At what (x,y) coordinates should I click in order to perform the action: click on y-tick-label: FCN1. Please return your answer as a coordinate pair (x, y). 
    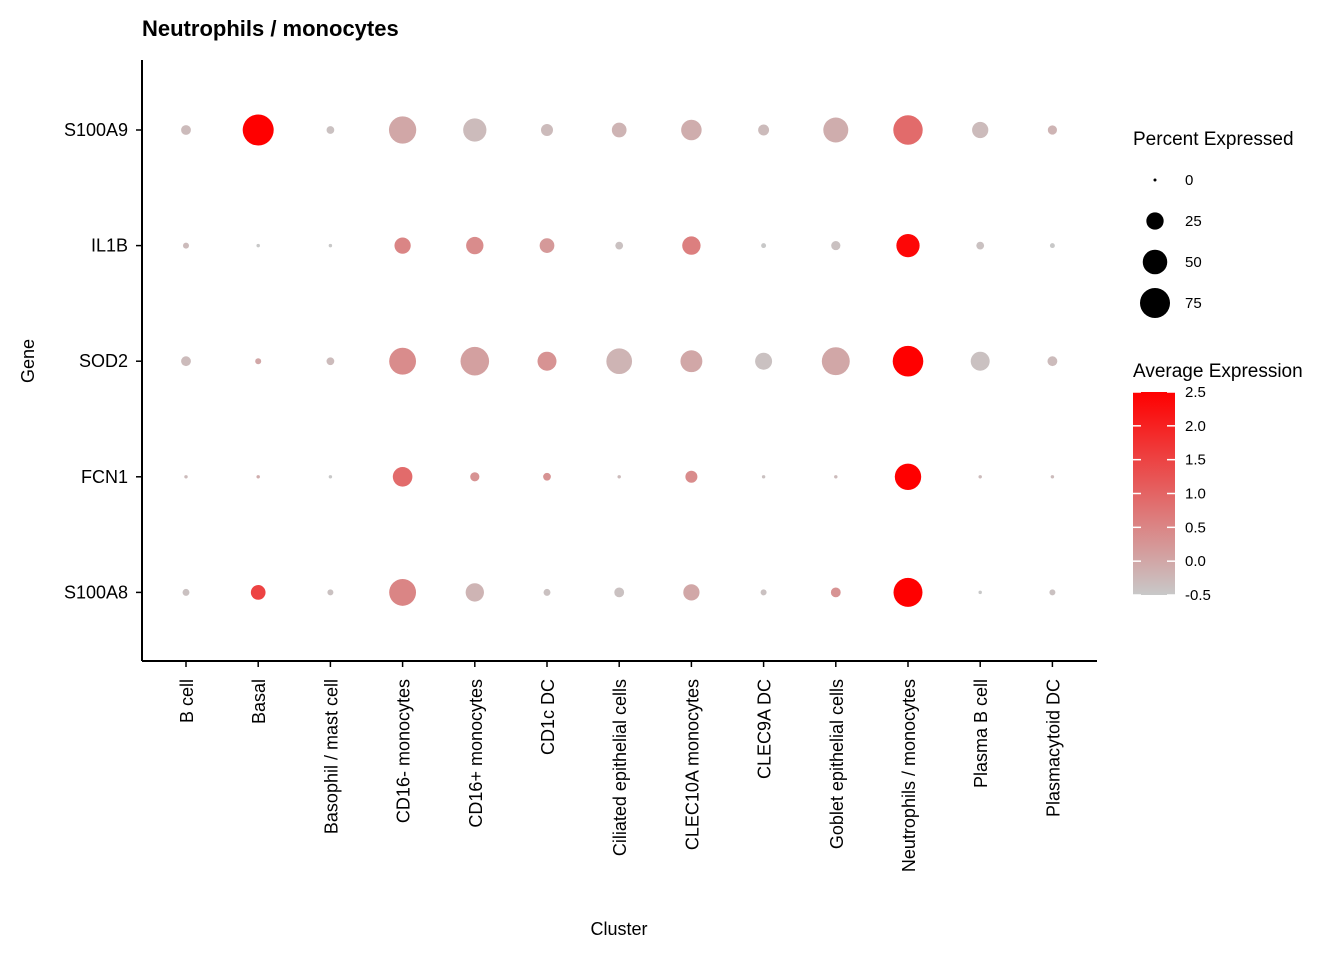
    Looking at the image, I should click on (104, 477).